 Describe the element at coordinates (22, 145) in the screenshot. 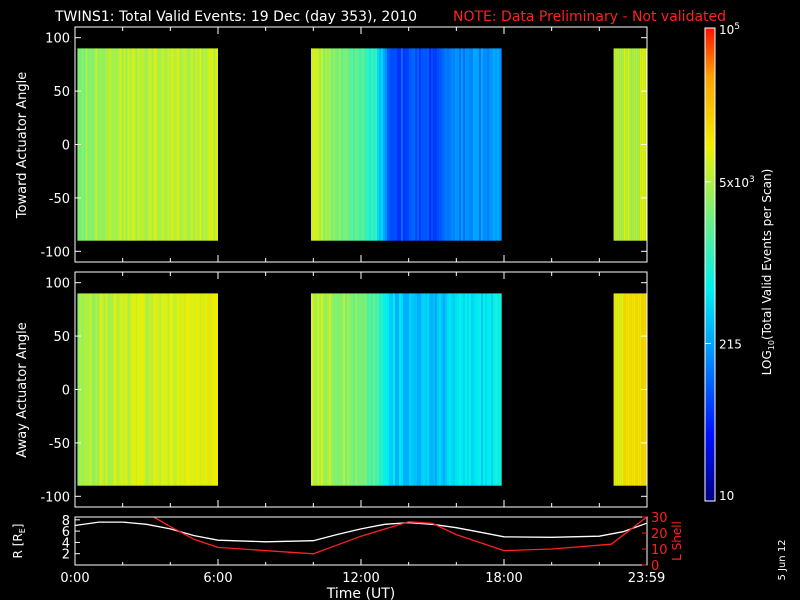

I see `toward-y-axis-label: Toward Actuator Angle` at that location.